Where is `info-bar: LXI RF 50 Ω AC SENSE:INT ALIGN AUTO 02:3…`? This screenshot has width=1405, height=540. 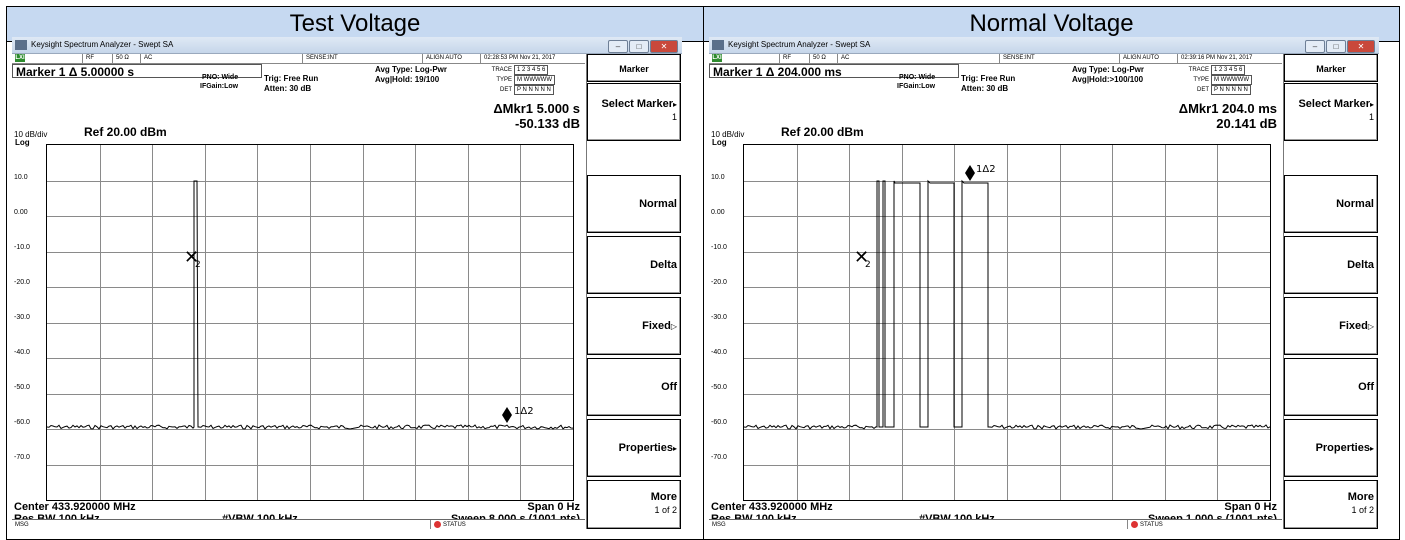
info-bar: LXI RF 50 Ω AC SENSE:INT ALIGN AUTO 02:3… is located at coordinates (995, 59).